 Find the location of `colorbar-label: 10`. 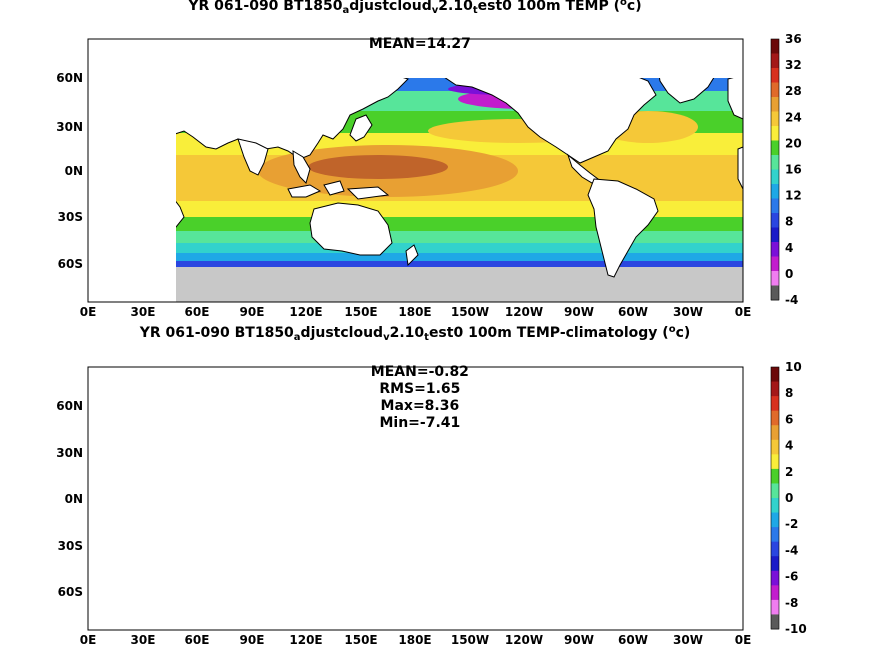

colorbar-label: 10 is located at coordinates (793, 367).